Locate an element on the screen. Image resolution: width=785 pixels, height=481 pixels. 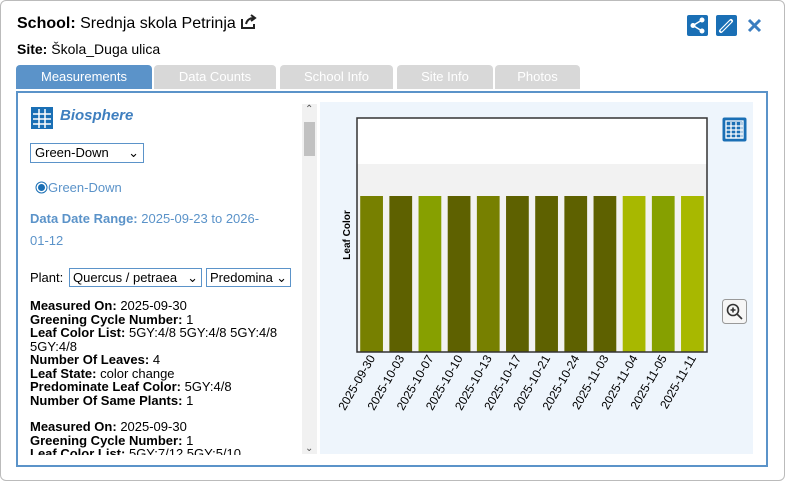
tab: Data Counts is located at coordinates (215, 77).